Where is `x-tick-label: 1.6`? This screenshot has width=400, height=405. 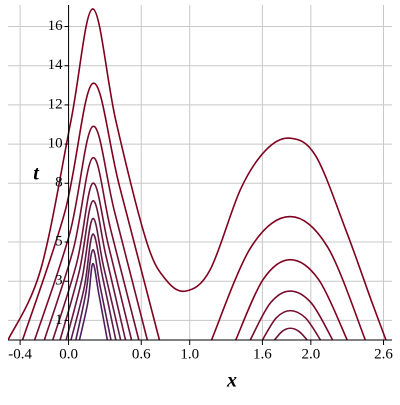 x-tick-label: 1.6 is located at coordinates (262, 354).